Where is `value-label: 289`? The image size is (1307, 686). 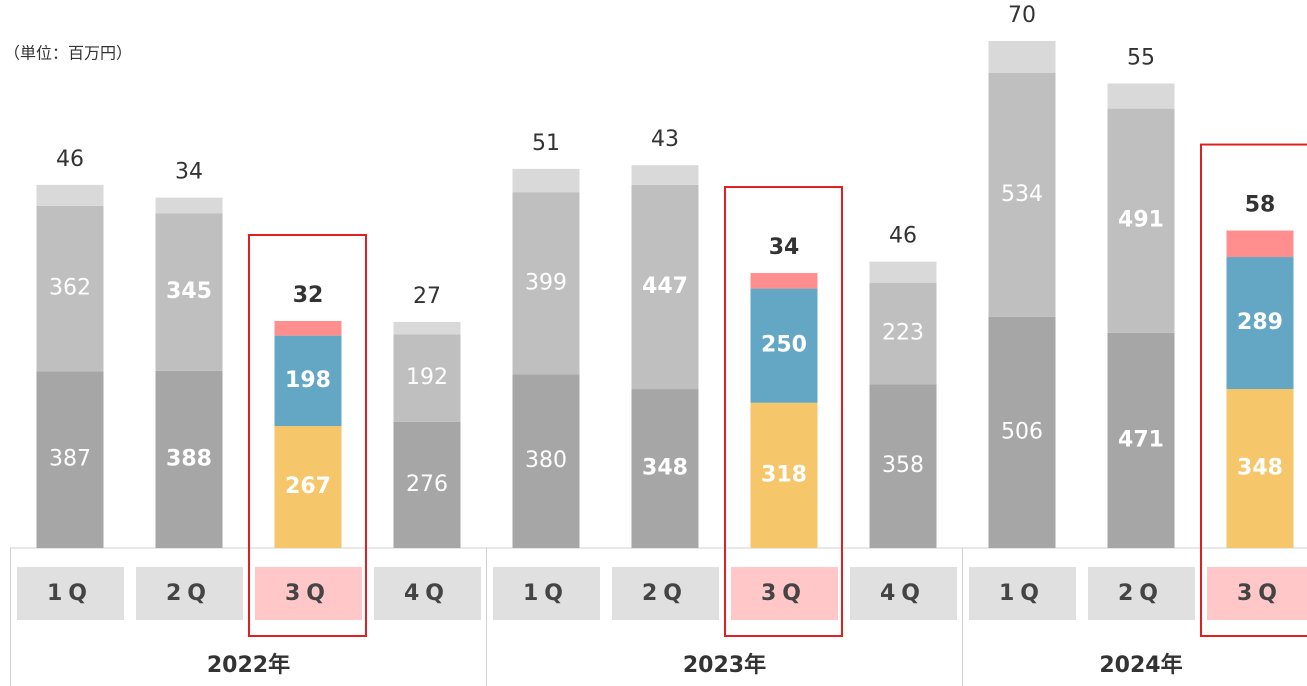 value-label: 289 is located at coordinates (1260, 322).